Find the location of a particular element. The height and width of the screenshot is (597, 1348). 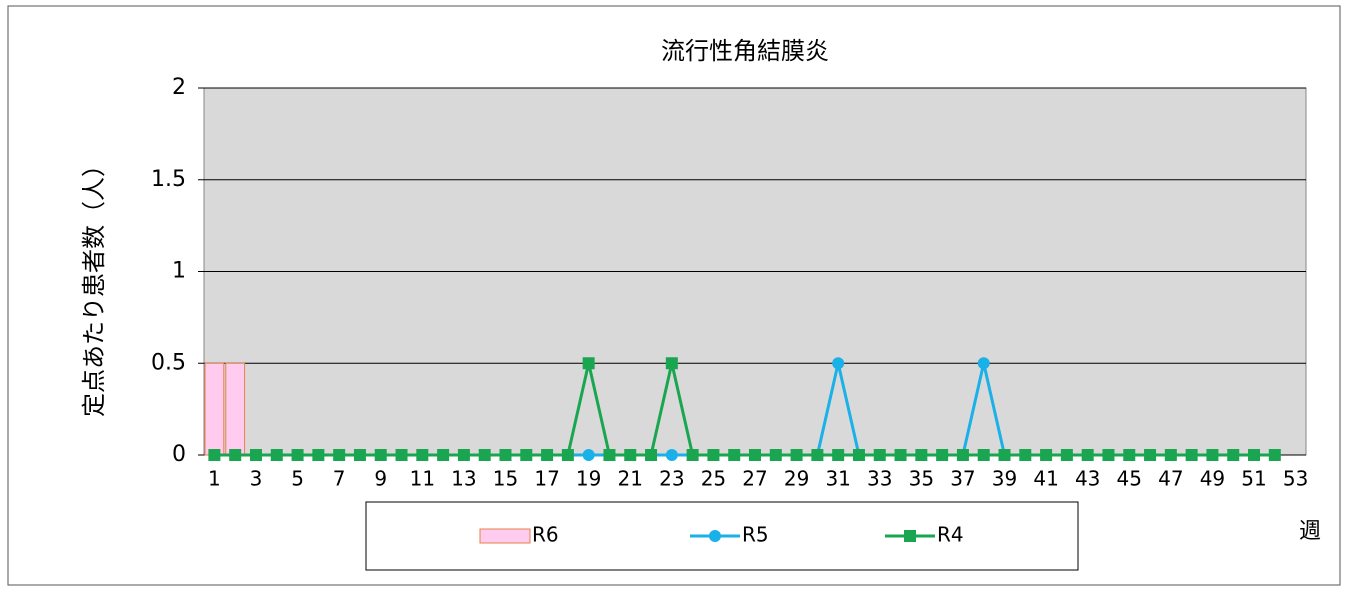

y-tick-label: 0.5 is located at coordinates (168, 362).